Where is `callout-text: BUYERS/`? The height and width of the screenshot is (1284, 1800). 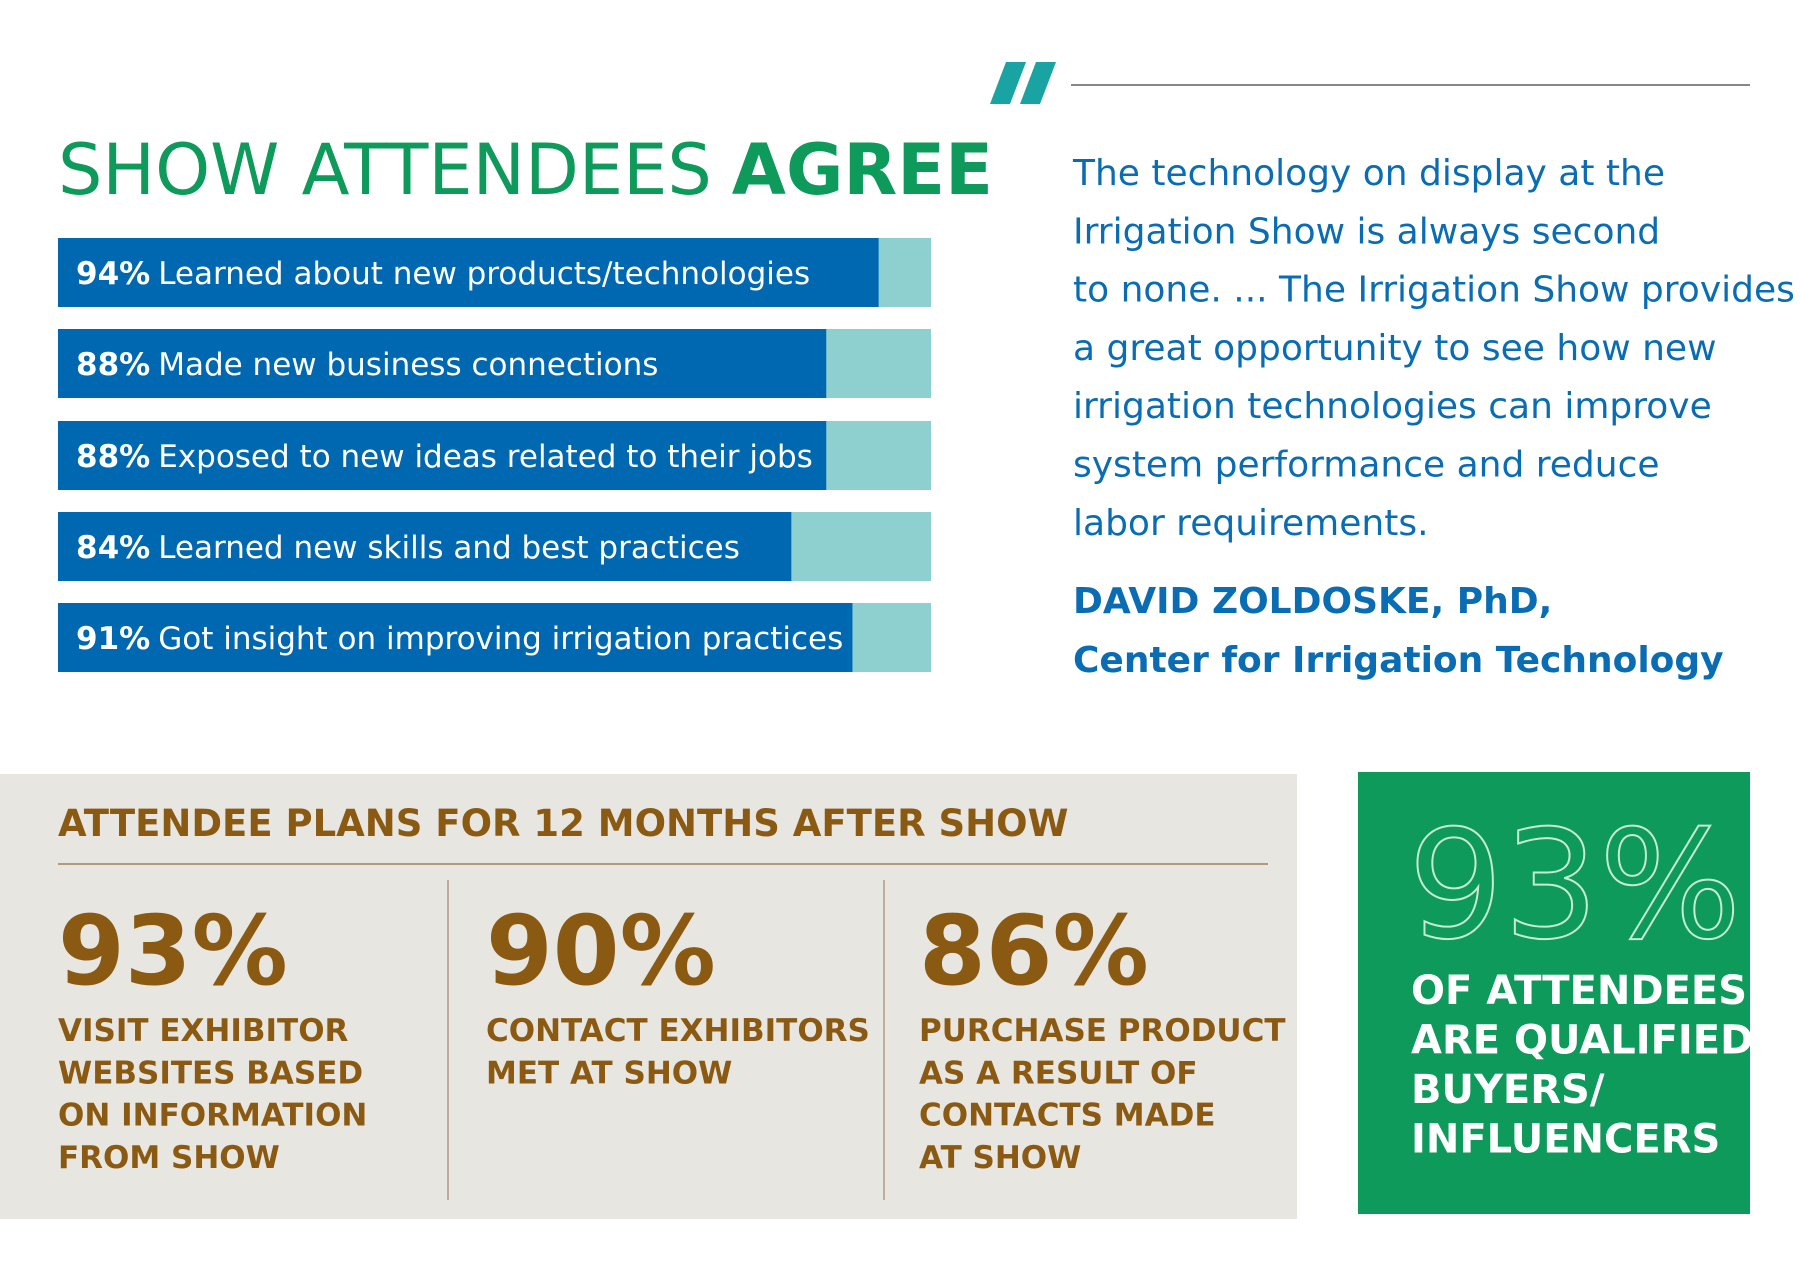 callout-text: BUYERS/ is located at coordinates (1508, 1090).